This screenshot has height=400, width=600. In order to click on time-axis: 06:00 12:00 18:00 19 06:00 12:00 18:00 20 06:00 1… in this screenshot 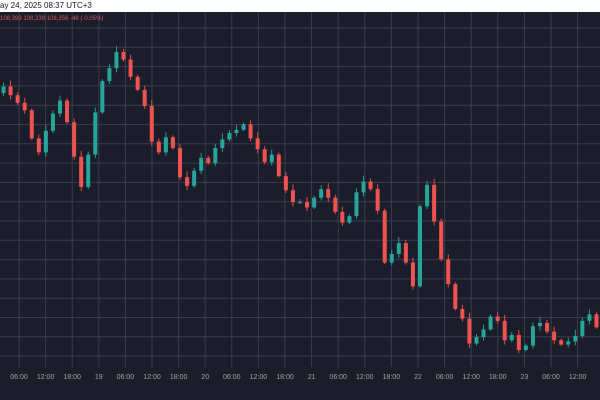, I will do `click(298, 377)`.